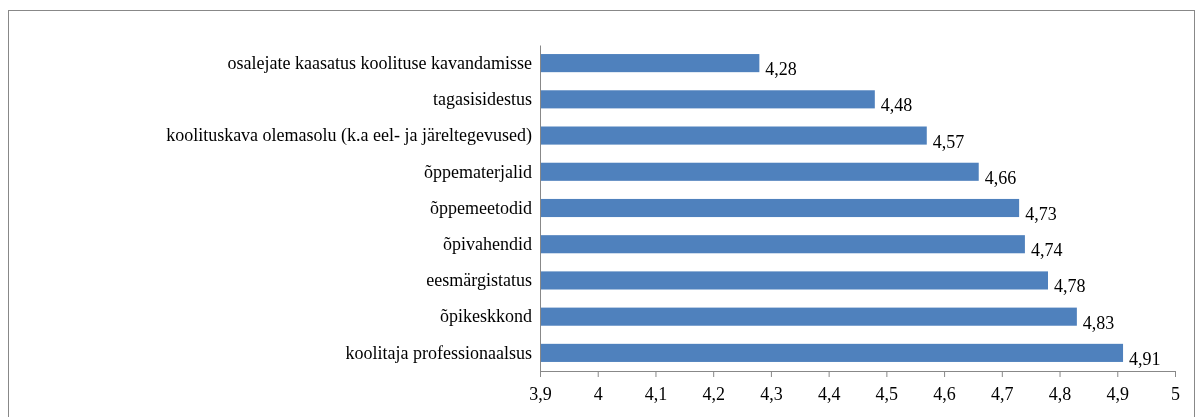  Describe the element at coordinates (1002, 393) in the screenshot. I see `x-tick-label: 4,7` at that location.